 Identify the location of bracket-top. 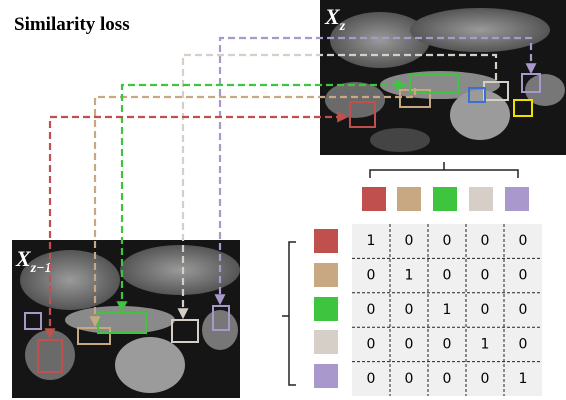
(444, 170).